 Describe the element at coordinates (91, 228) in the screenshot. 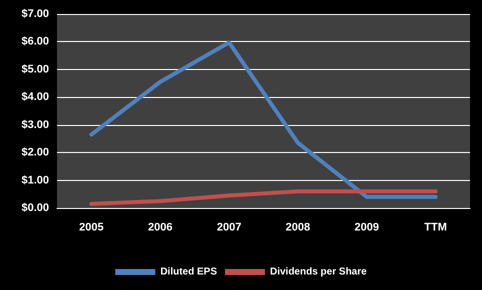

I see `x-tick-label: 2005` at that location.